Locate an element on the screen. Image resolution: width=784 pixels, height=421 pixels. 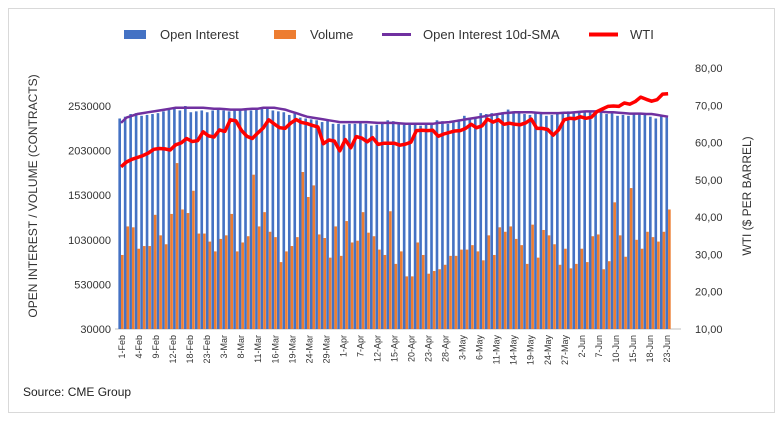
x-tick-label: 7-Apr is located at coordinates (360, 346).